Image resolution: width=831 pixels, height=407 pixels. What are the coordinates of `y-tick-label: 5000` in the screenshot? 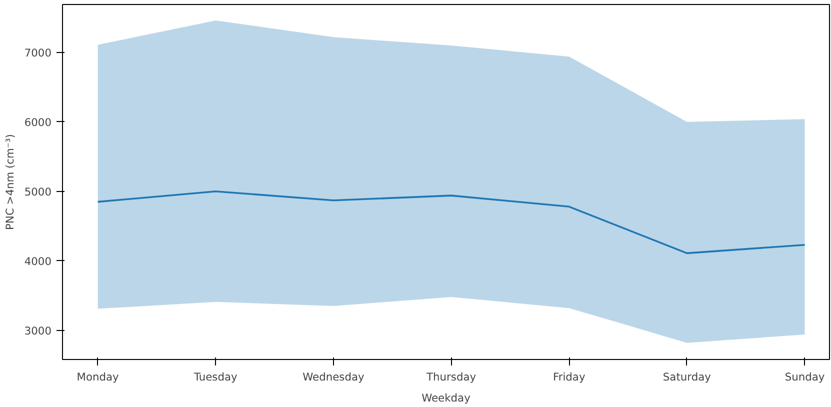 It's located at (38, 191).